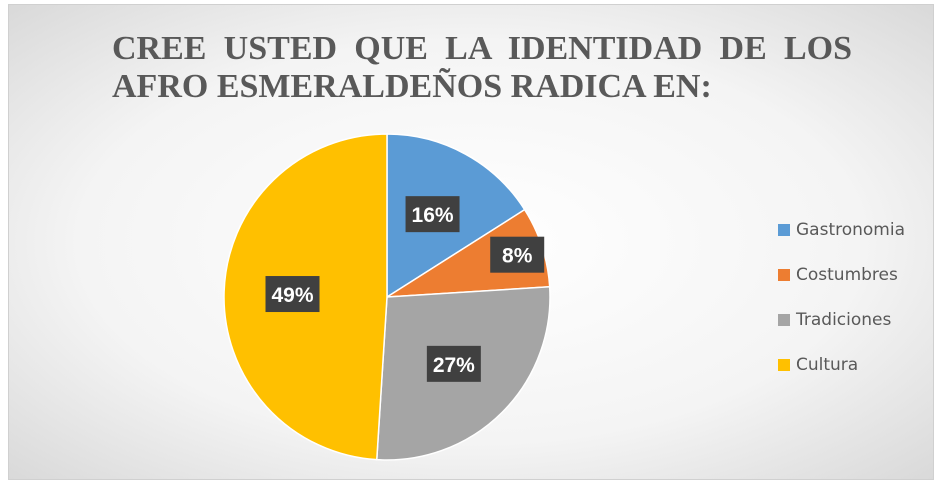 This screenshot has width=942, height=486. I want to click on legend-label: Cultura, so click(827, 365).